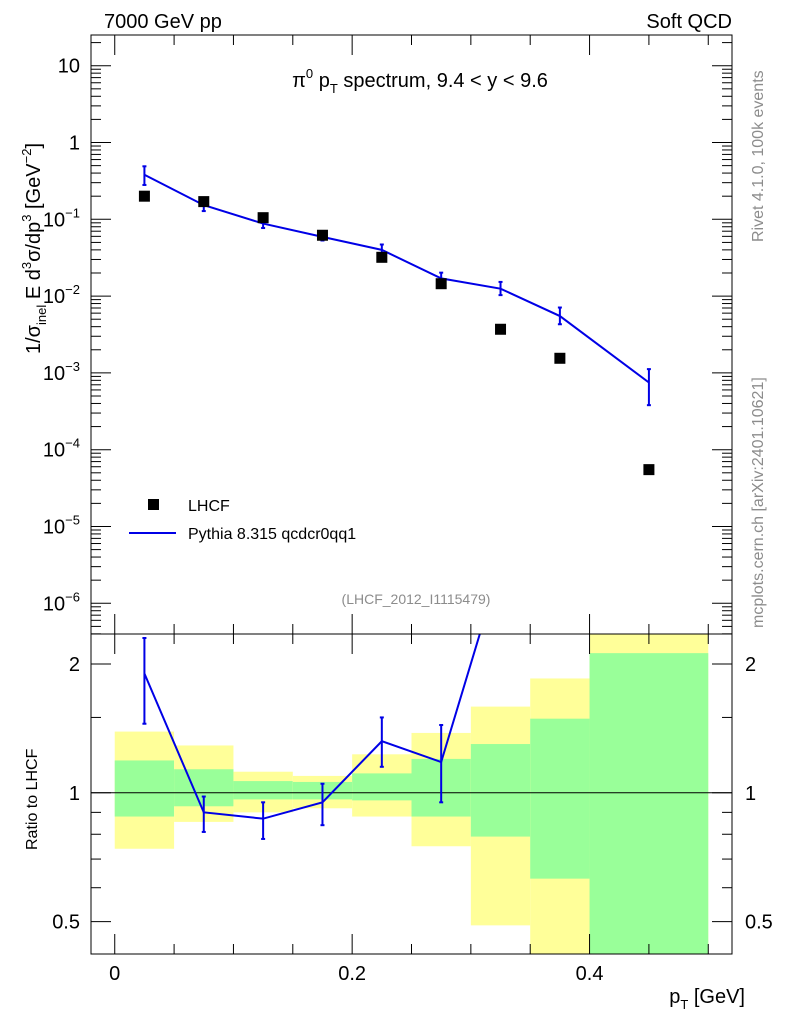 This screenshot has height=1024, width=786. Describe the element at coordinates (759, 923) in the screenshot. I see `ratio-y-tick-label-right: 0.5` at that location.